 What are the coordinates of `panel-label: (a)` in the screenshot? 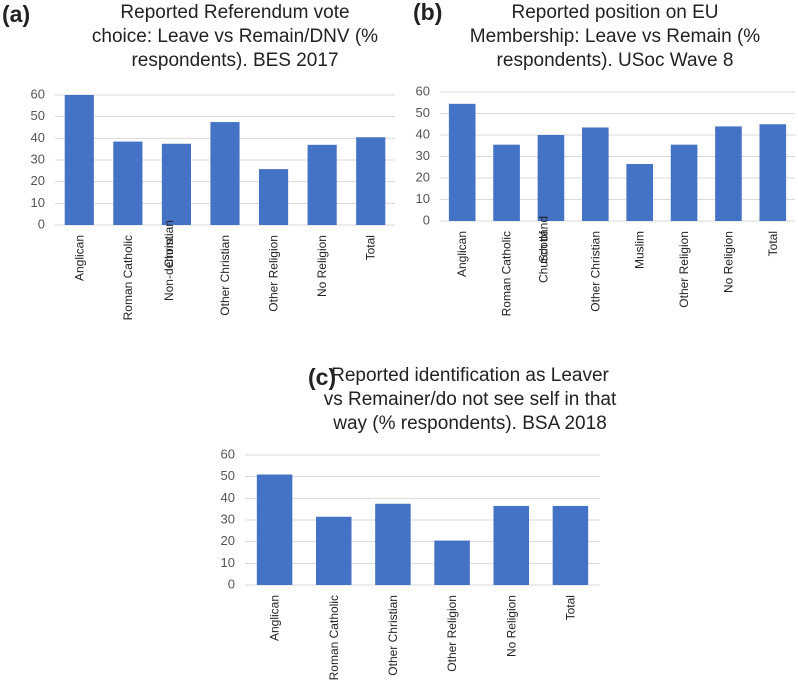 It's located at (16, 14).